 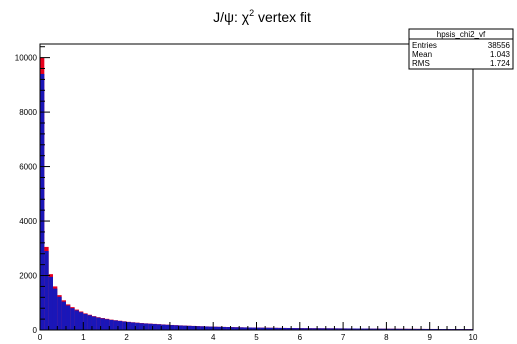 What do you see at coordinates (500, 54) in the screenshot?
I see `stats-value: 1.043` at bounding box center [500, 54].